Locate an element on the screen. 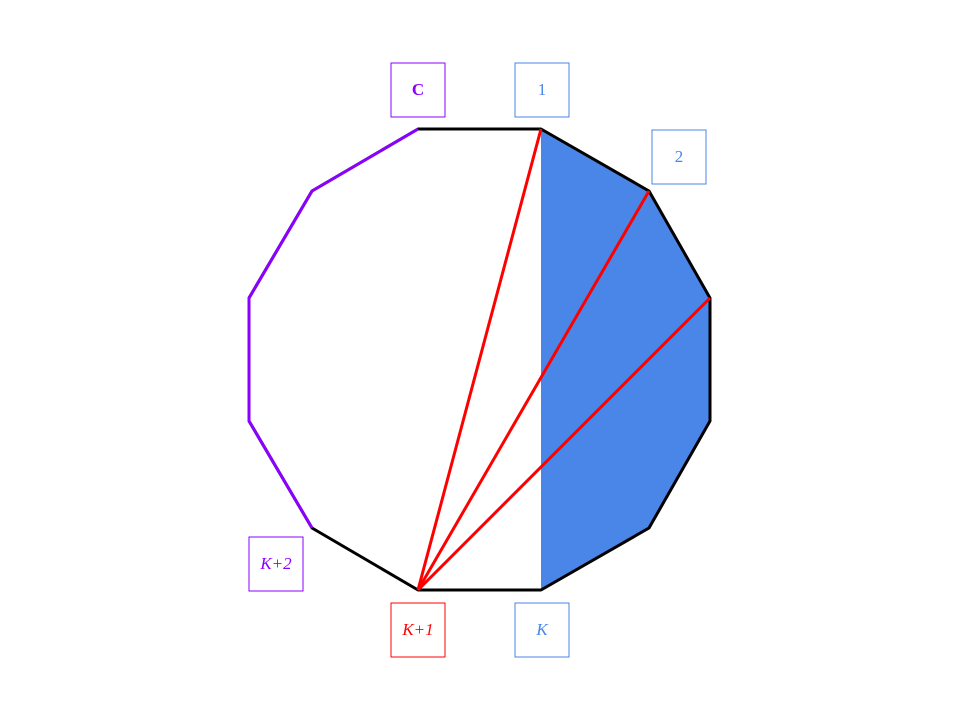  label-vertex-2-text: 2 is located at coordinates (679, 156).